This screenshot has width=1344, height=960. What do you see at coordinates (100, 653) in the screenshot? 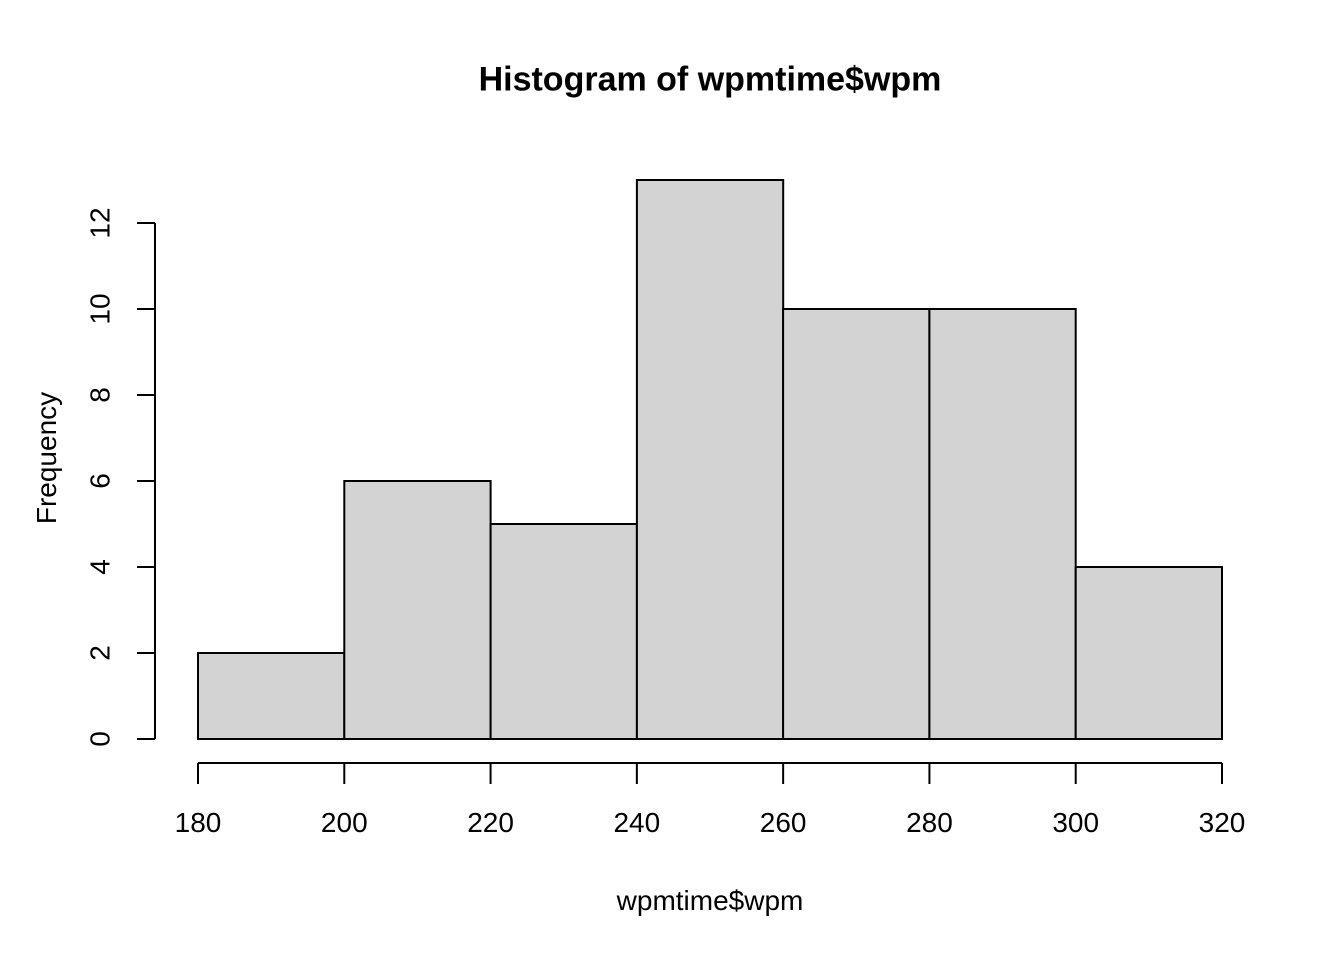
I see `y-tick-label: 2` at bounding box center [100, 653].